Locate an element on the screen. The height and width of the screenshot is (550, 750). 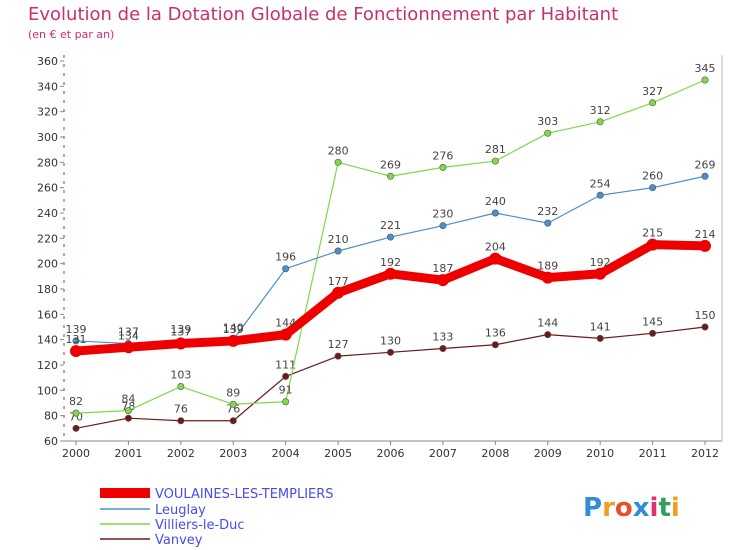
y-tick-label: 320 is located at coordinates (47, 112).